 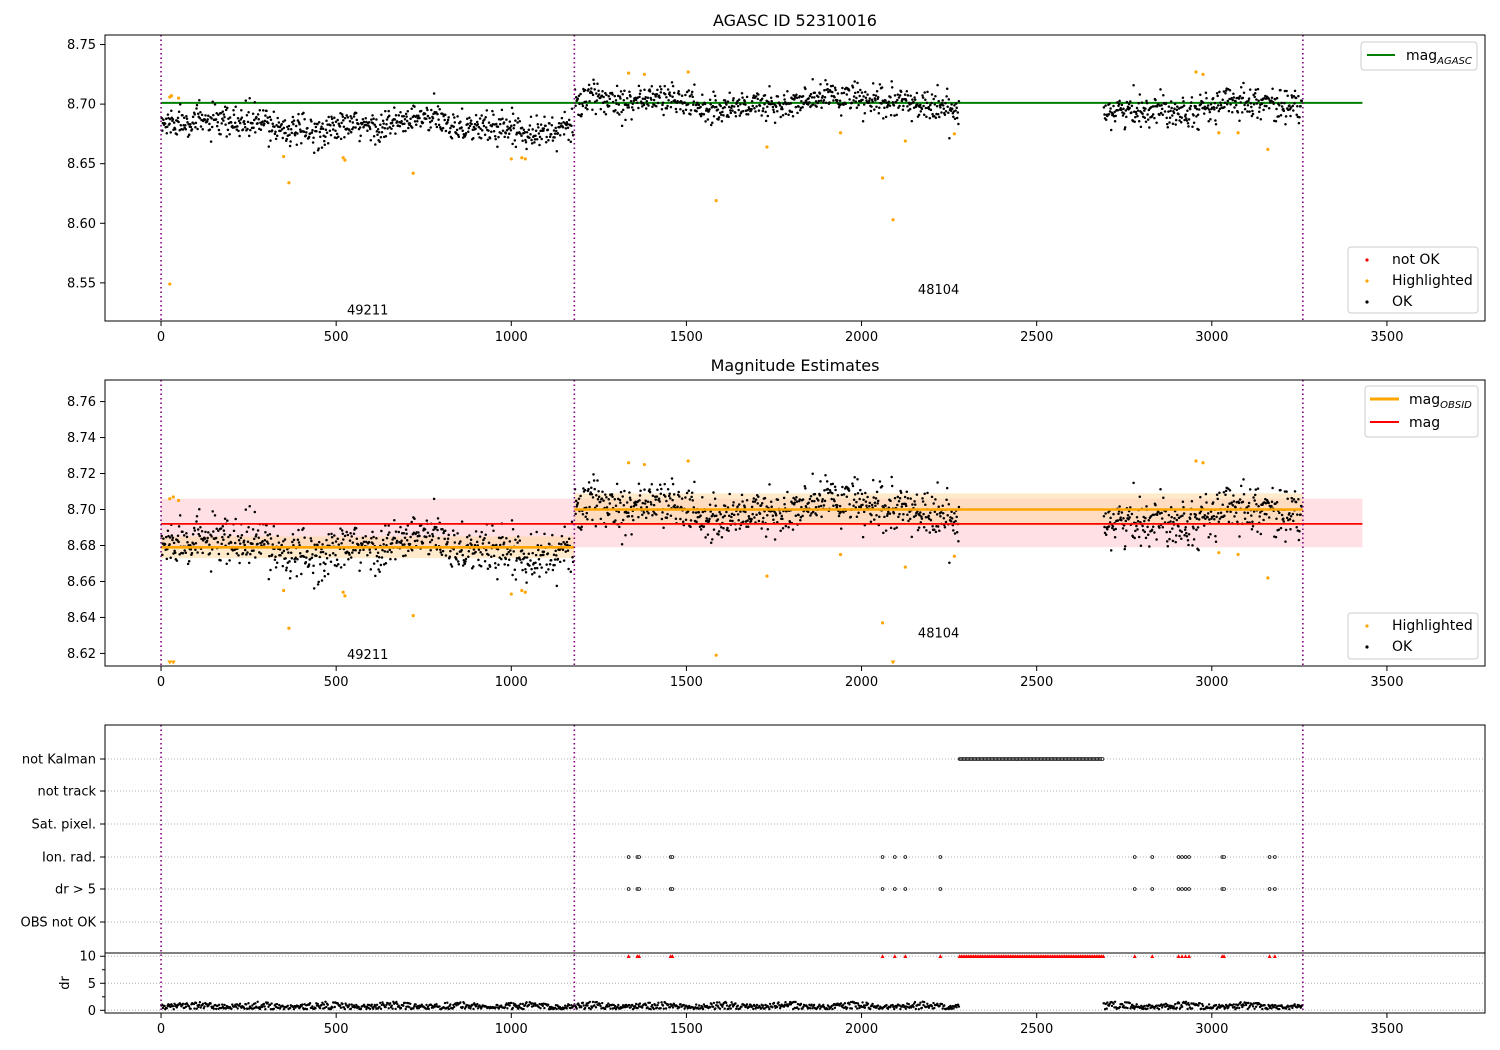 What do you see at coordinates (1367, 647) in the screenshot?
I see `legend-ok-marker` at bounding box center [1367, 647].